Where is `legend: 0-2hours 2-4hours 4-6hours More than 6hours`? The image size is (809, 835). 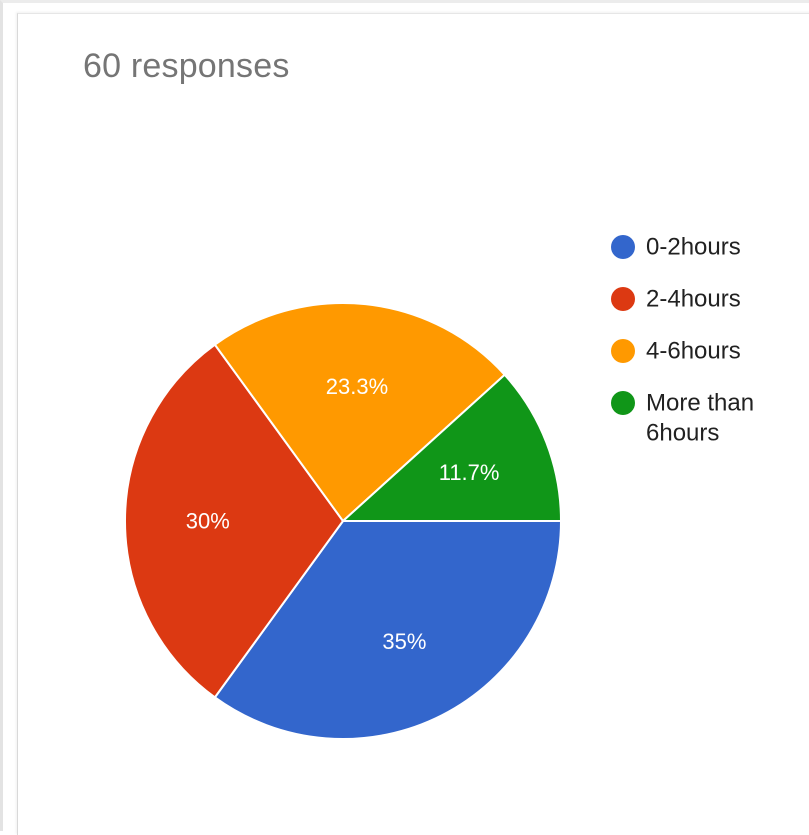 legend: 0-2hours 2-4hours 4-6hours More than 6hours is located at coordinates (682, 340).